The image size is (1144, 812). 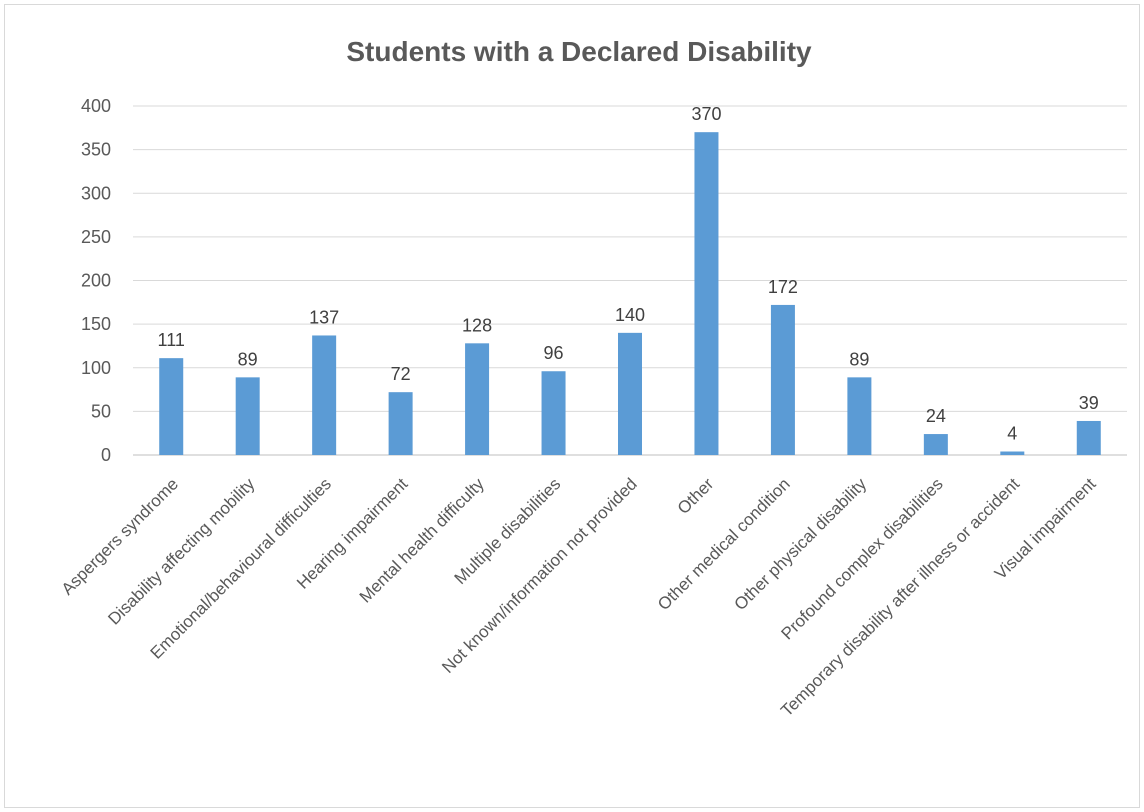 What do you see at coordinates (96, 150) in the screenshot?
I see `y-tick-label: 350` at bounding box center [96, 150].